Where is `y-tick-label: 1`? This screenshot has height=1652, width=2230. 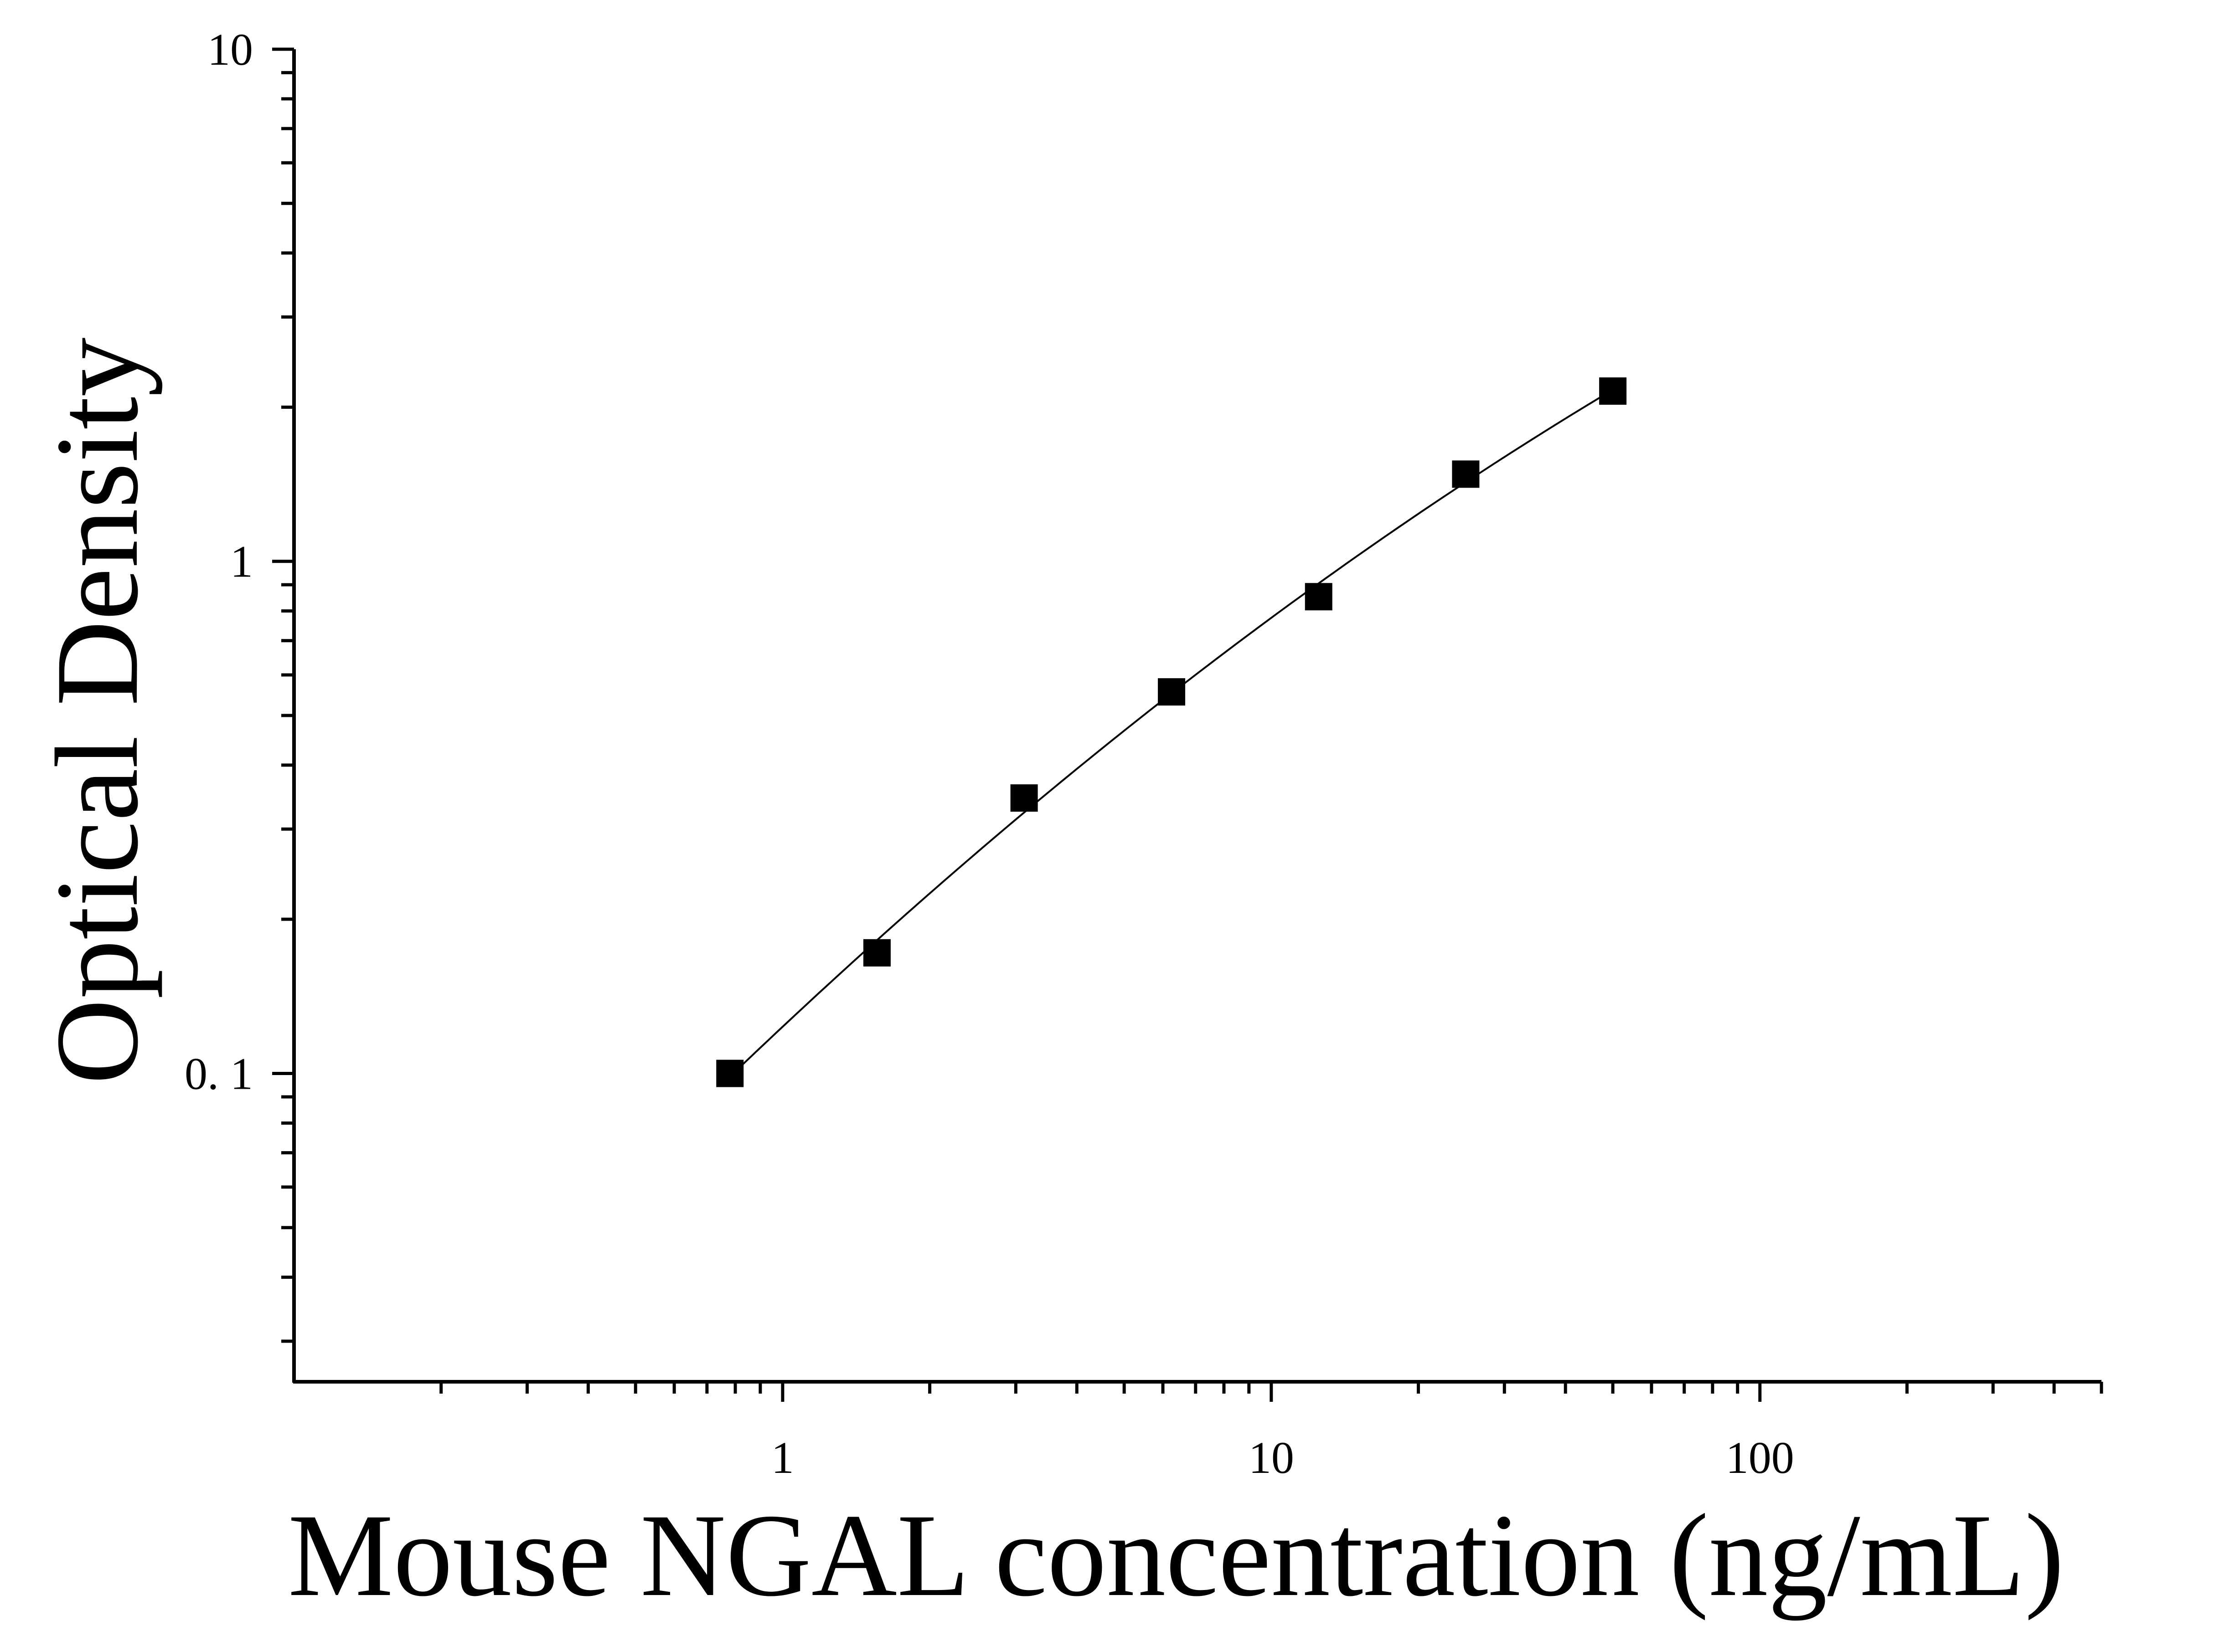 y-tick-label: 1 is located at coordinates (242, 561).